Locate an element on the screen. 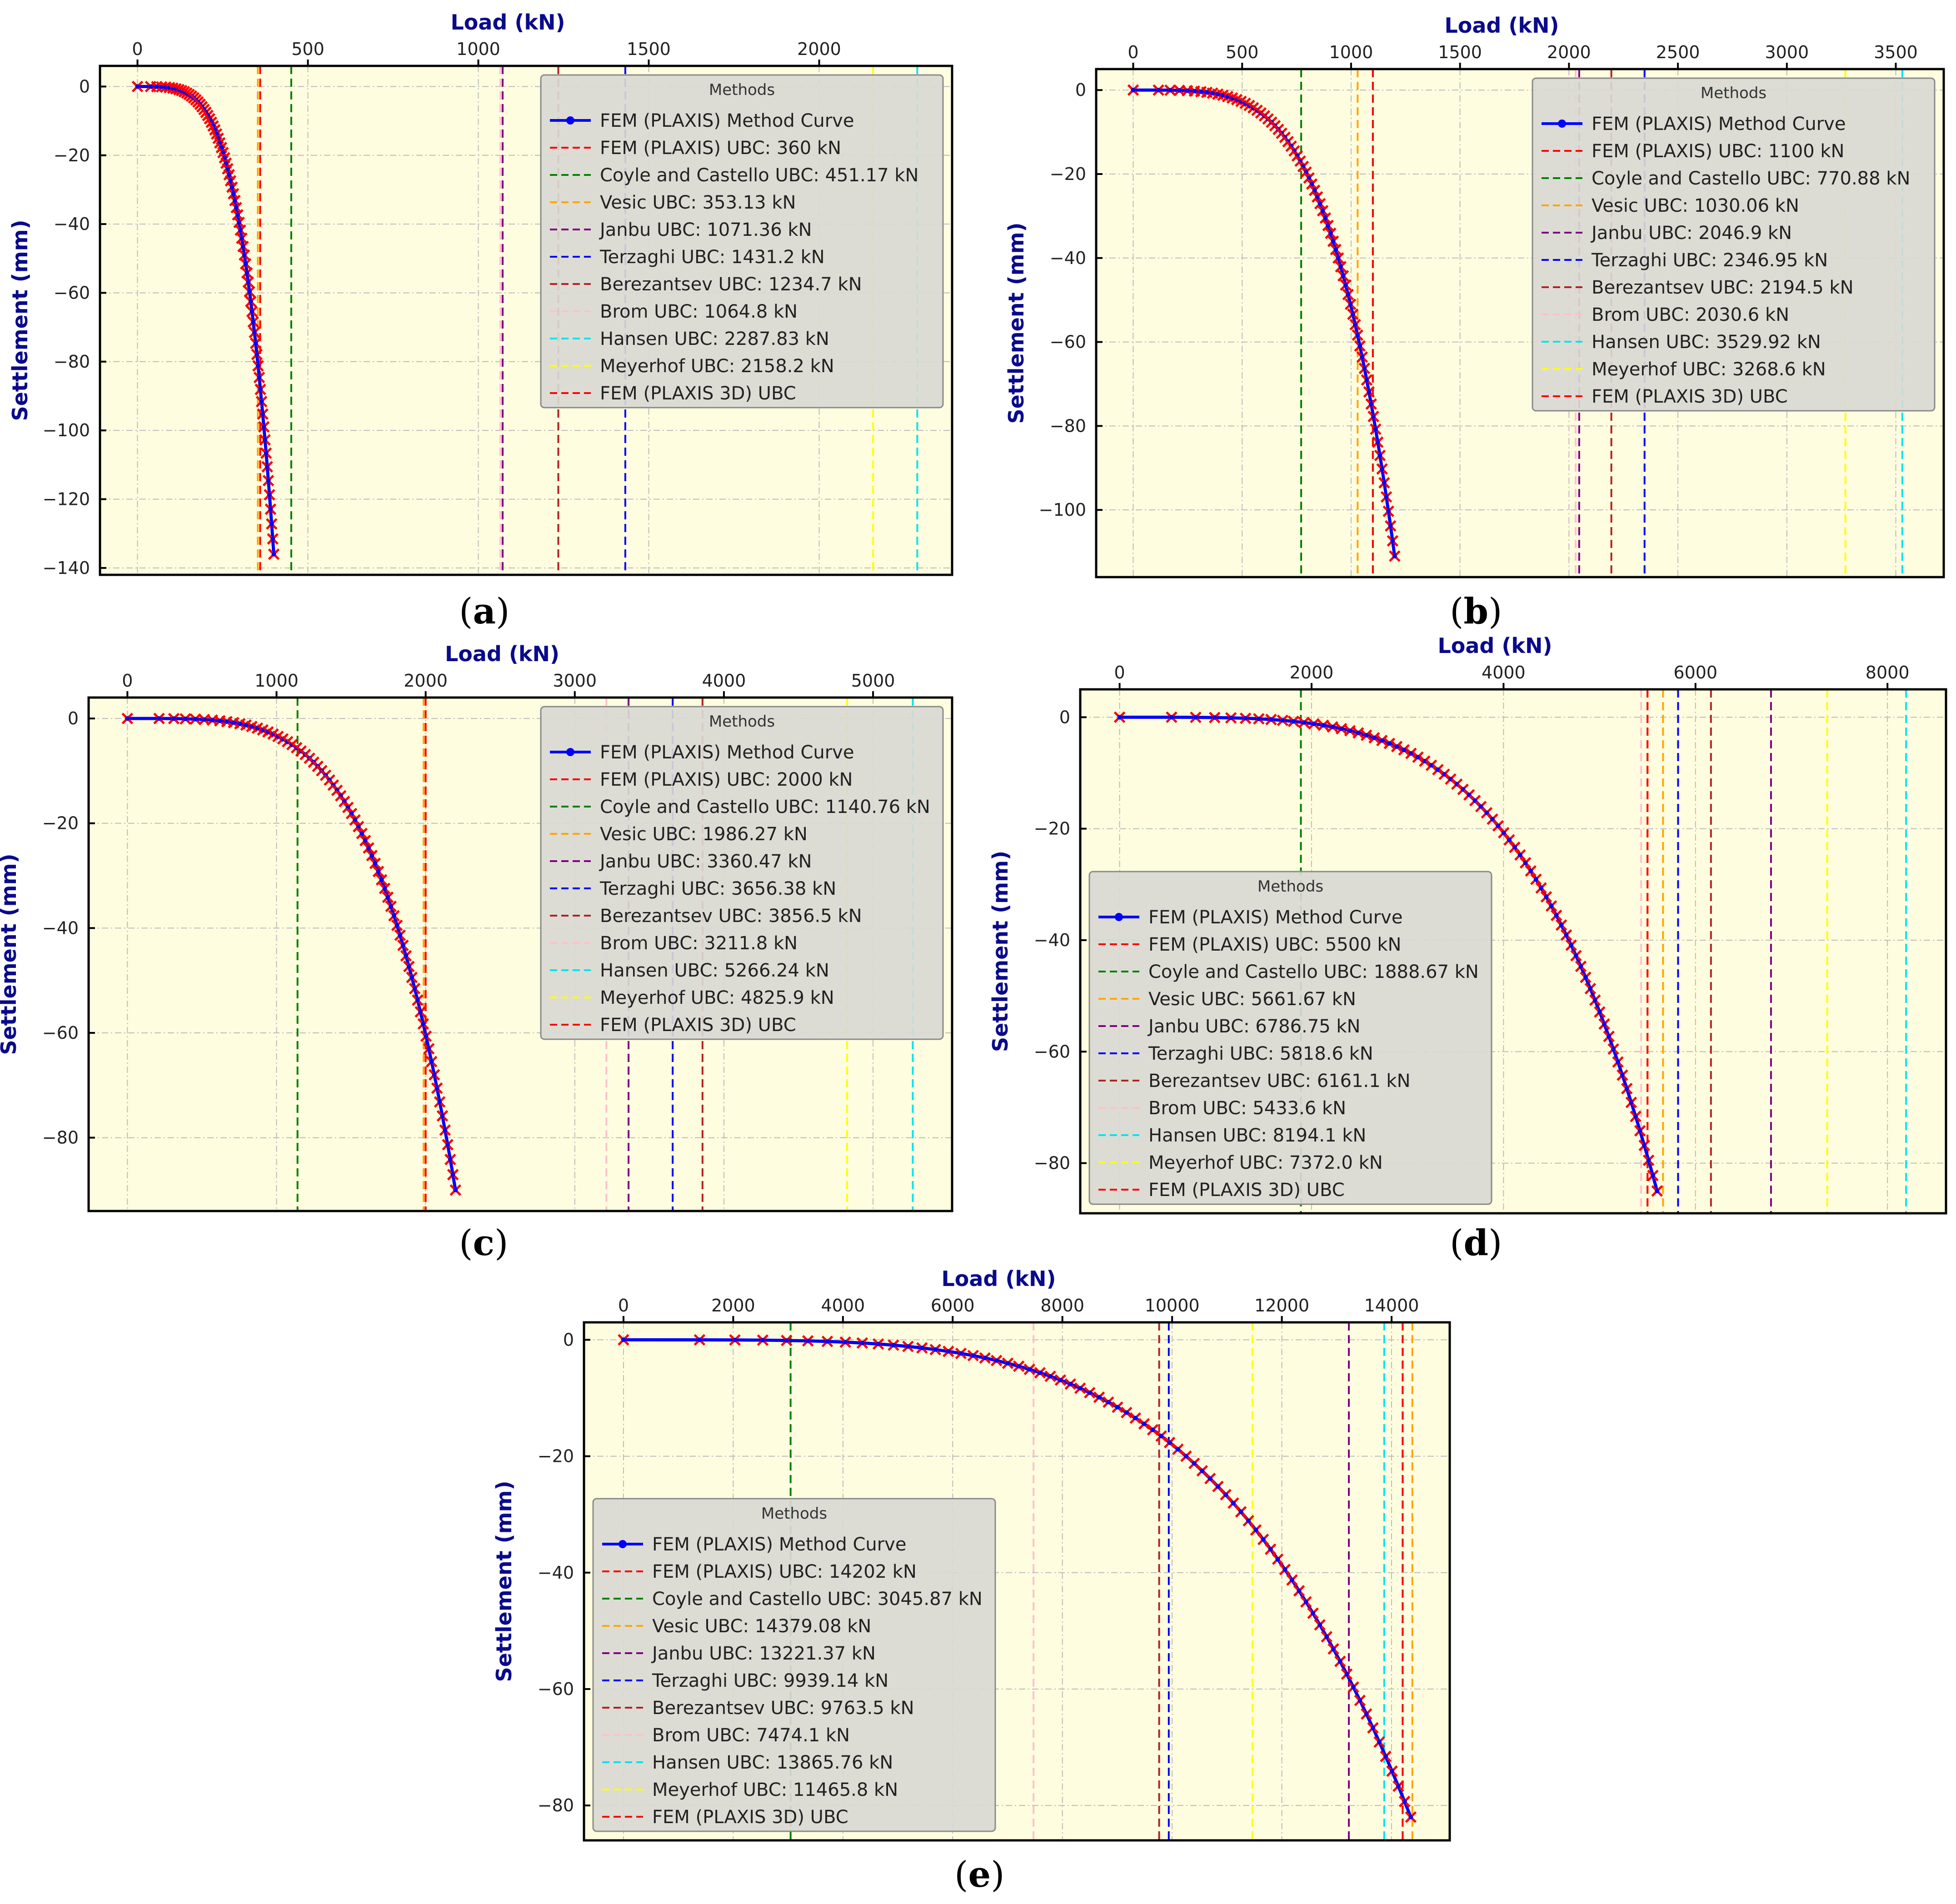 The image size is (1956, 1904). x-tick-label: 10000 is located at coordinates (1172, 1306).